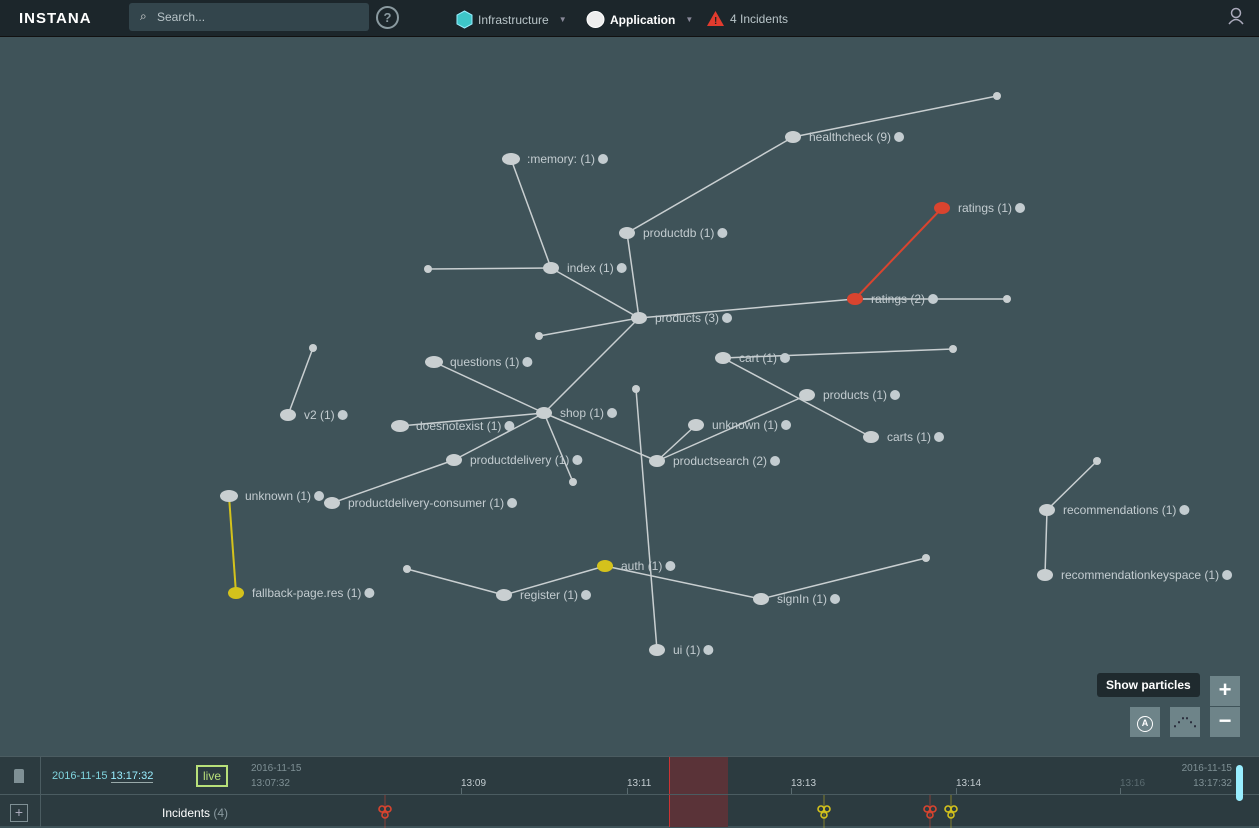 The image size is (1259, 828). What do you see at coordinates (511, 19) in the screenshot?
I see `nav-infrastructure: Infrastructure ▼` at bounding box center [511, 19].